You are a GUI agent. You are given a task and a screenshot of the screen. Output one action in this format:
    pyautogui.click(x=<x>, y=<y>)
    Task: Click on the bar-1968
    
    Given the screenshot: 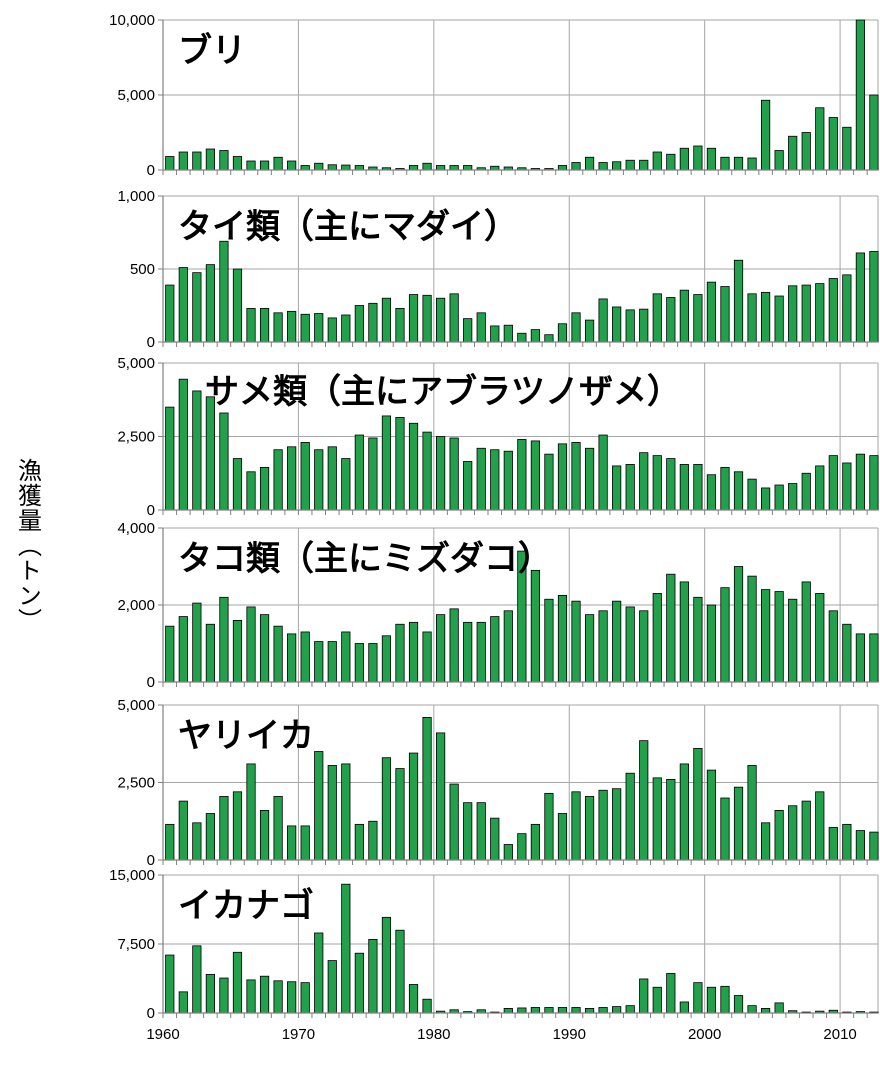 What is the action you would take?
    pyautogui.click(x=278, y=997)
    